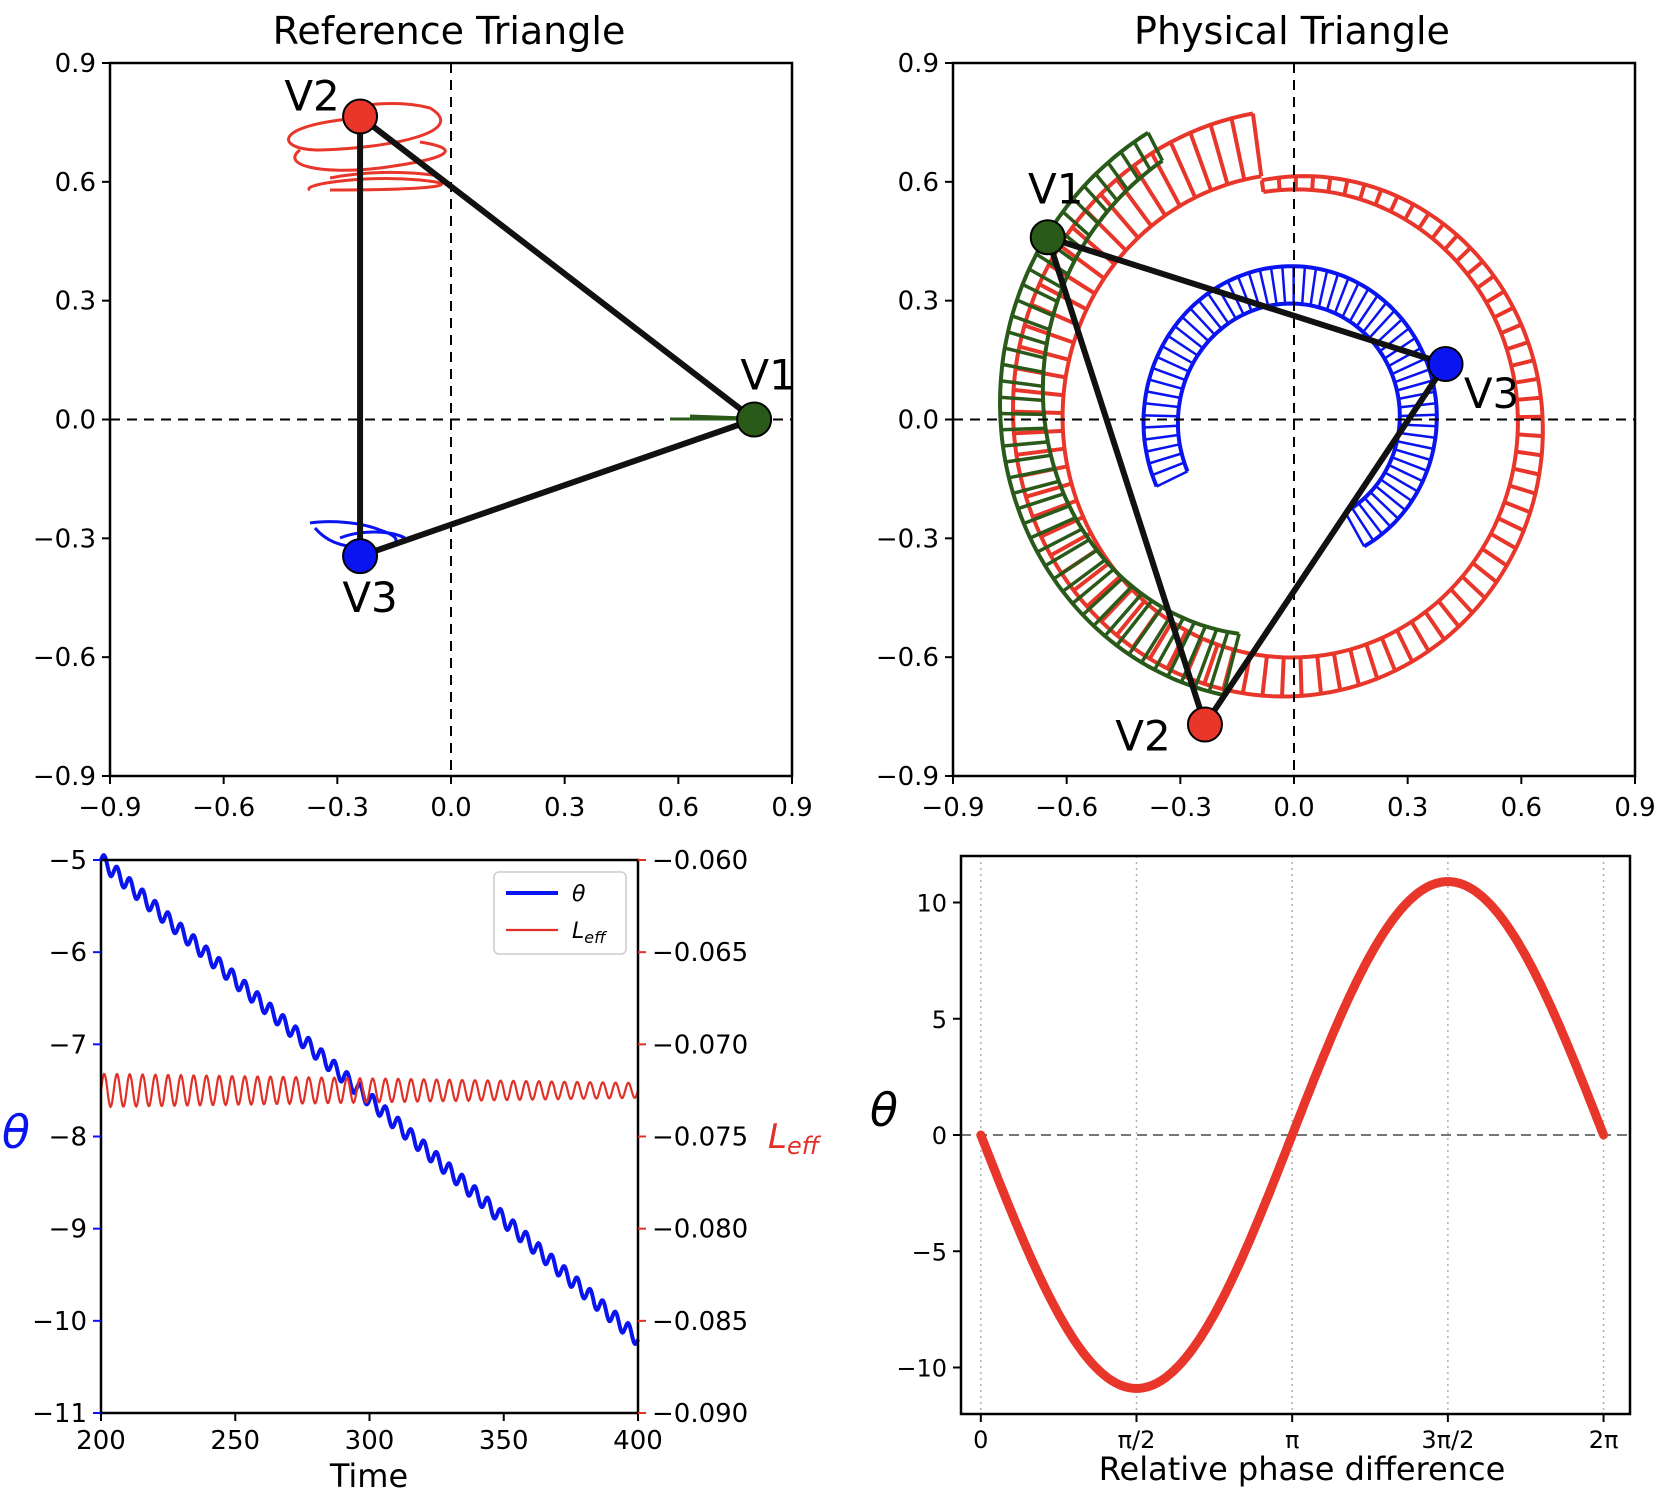 The height and width of the screenshot is (1492, 1666). What do you see at coordinates (931, 904) in the screenshot?
I see `phase-ytick-label: 10` at bounding box center [931, 904].